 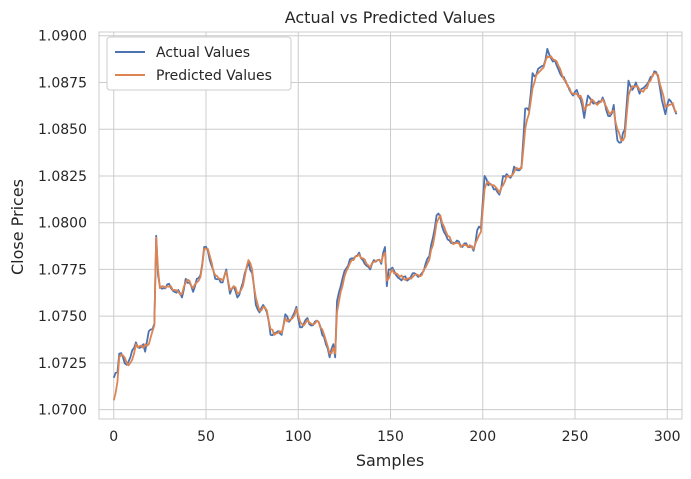 I want to click on legend-box, so click(x=199, y=63).